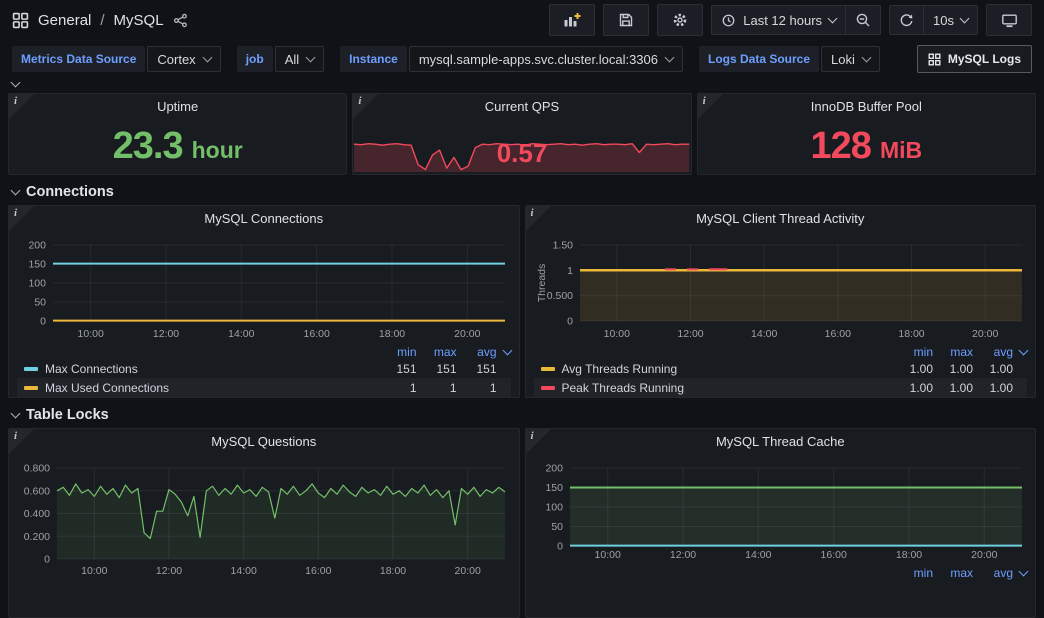  I want to click on variable-value-dropdown: All, so click(299, 59).